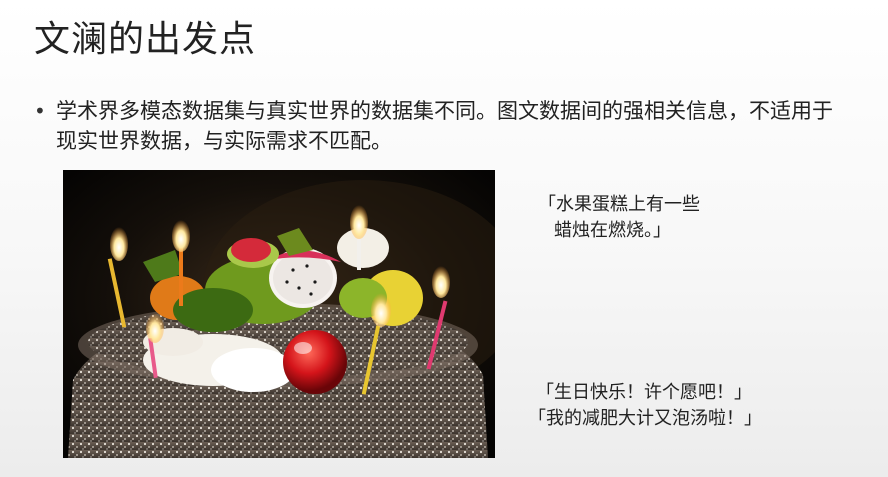  Describe the element at coordinates (645, 418) in the screenshot. I see `real-world-caption-line-2: 「我的减肥大计又泡汤啦！」` at that location.